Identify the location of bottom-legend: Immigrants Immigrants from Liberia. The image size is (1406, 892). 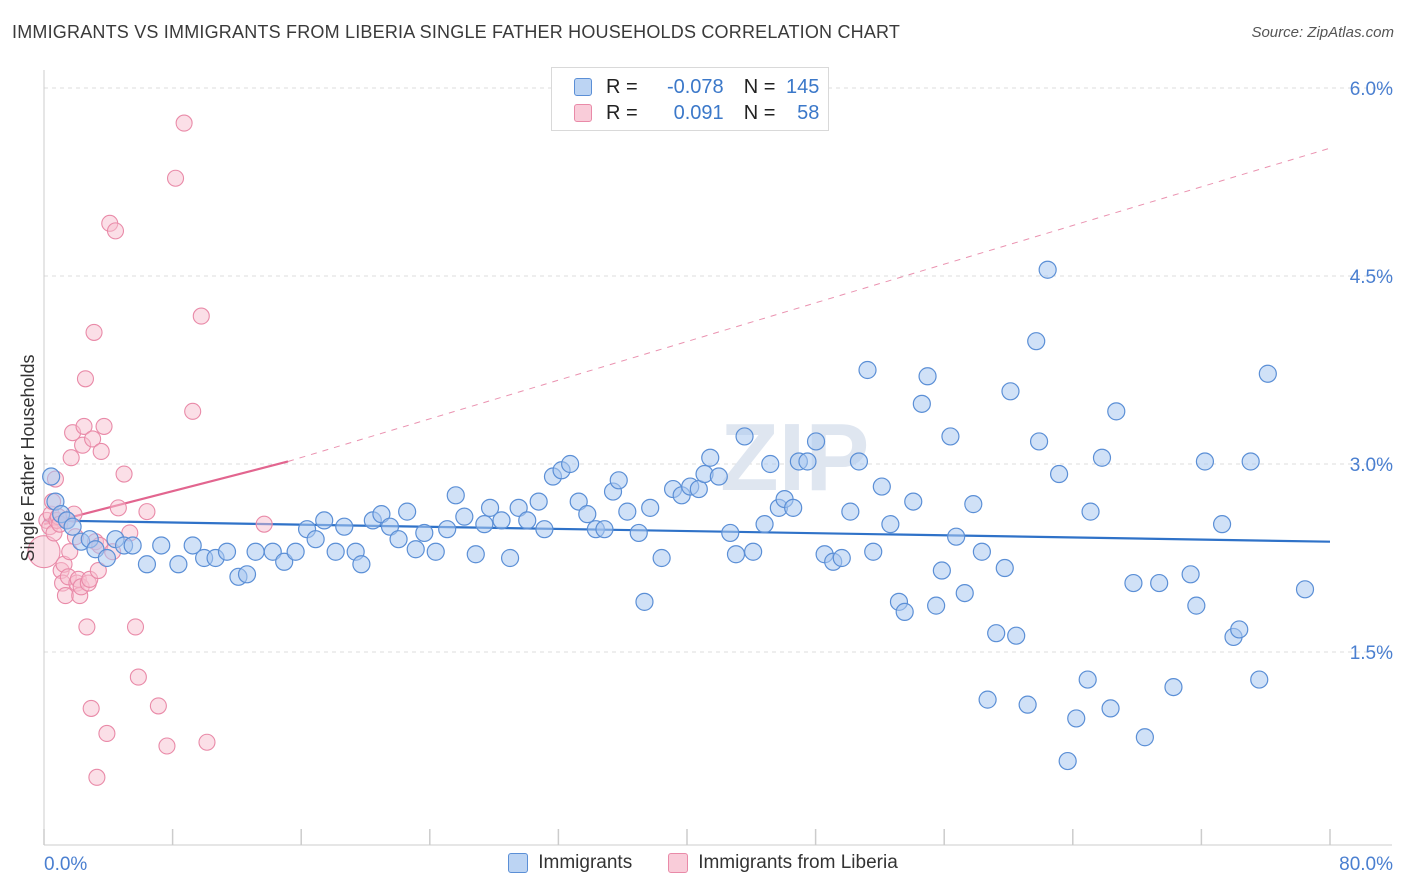
(703, 863).